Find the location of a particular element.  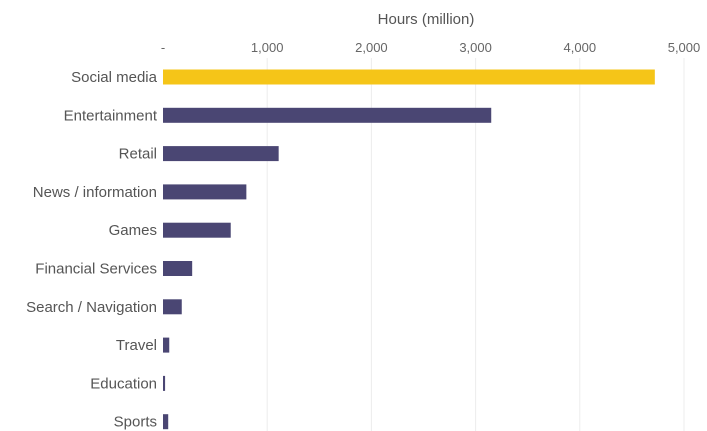

category-label: Social media is located at coordinates (114, 77).